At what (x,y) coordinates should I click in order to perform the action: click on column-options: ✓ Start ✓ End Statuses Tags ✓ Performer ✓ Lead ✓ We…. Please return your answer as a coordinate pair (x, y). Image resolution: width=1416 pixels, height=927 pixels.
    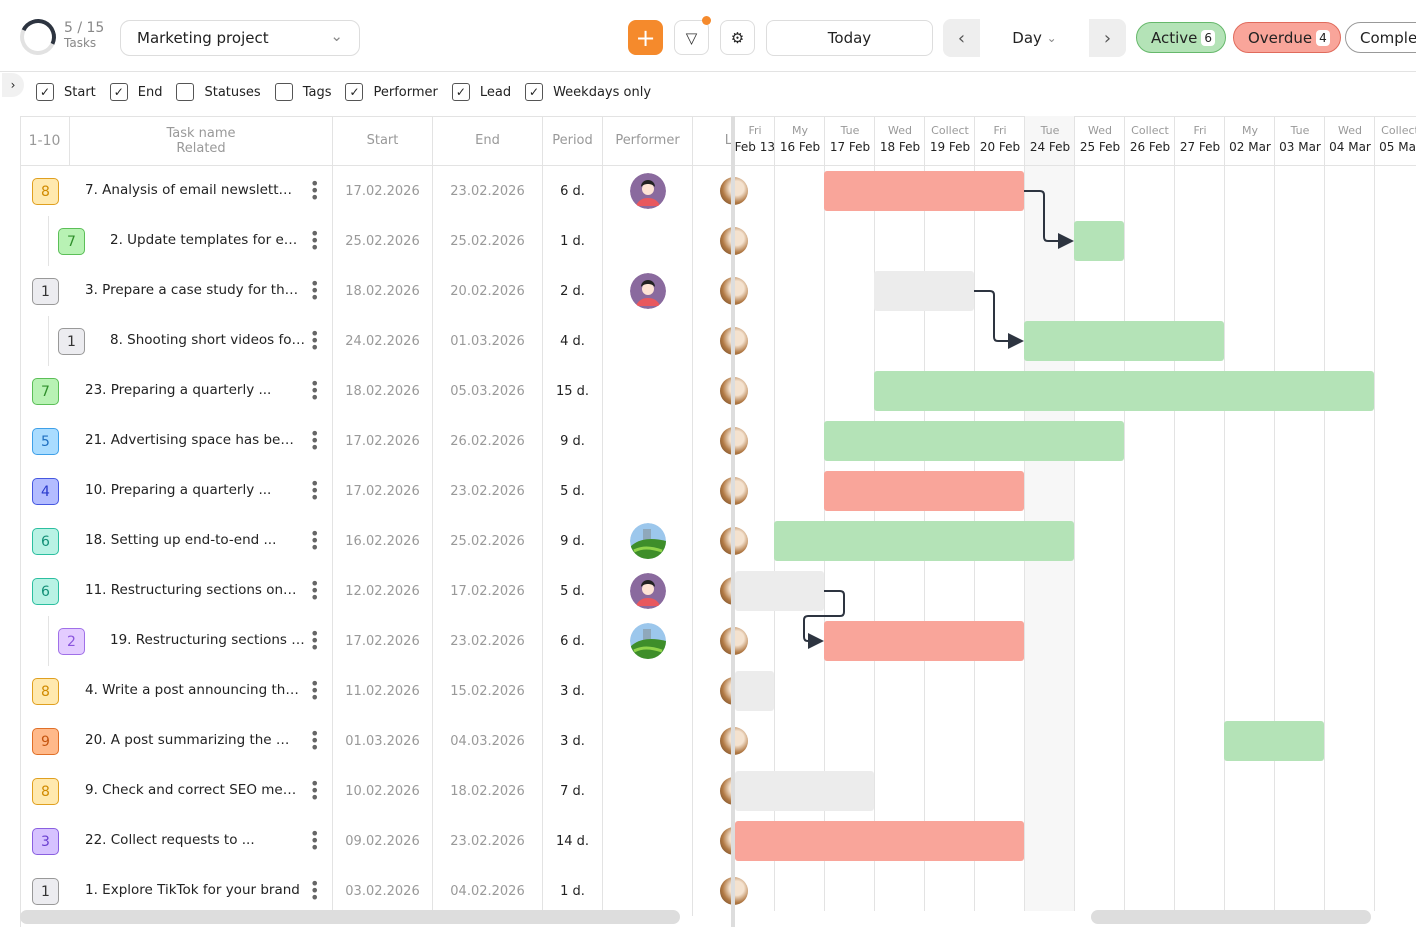
    Looking at the image, I should click on (343, 92).